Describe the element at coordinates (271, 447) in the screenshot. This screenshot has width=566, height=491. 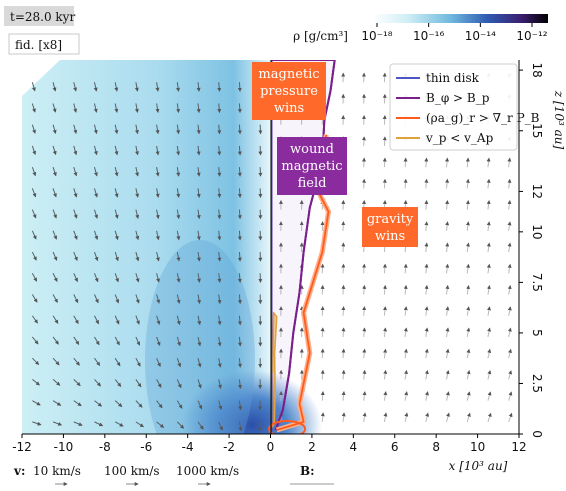
I see `x-tick-label: 0` at that location.